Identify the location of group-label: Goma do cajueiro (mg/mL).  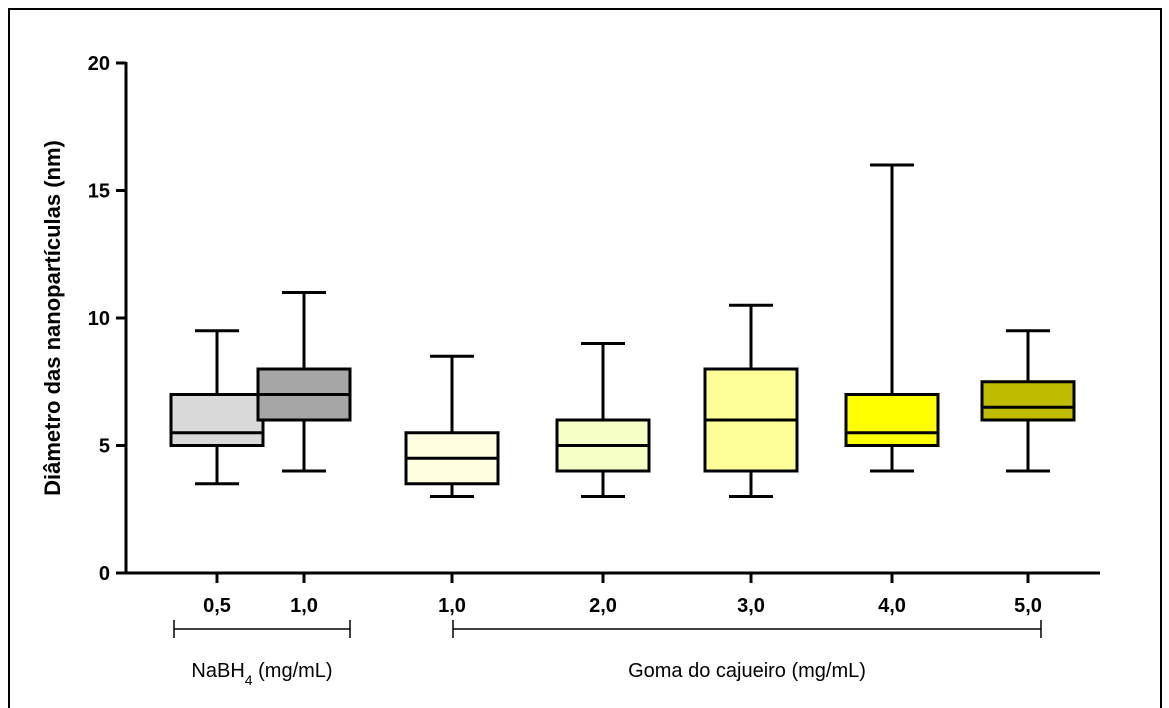
(747, 671).